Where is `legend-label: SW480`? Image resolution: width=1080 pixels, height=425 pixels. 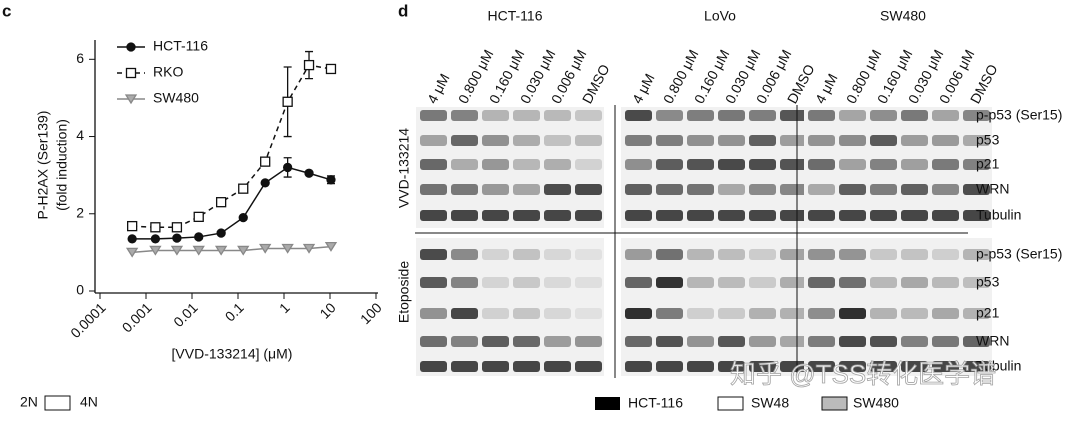
legend-label: SW480 is located at coordinates (176, 98).